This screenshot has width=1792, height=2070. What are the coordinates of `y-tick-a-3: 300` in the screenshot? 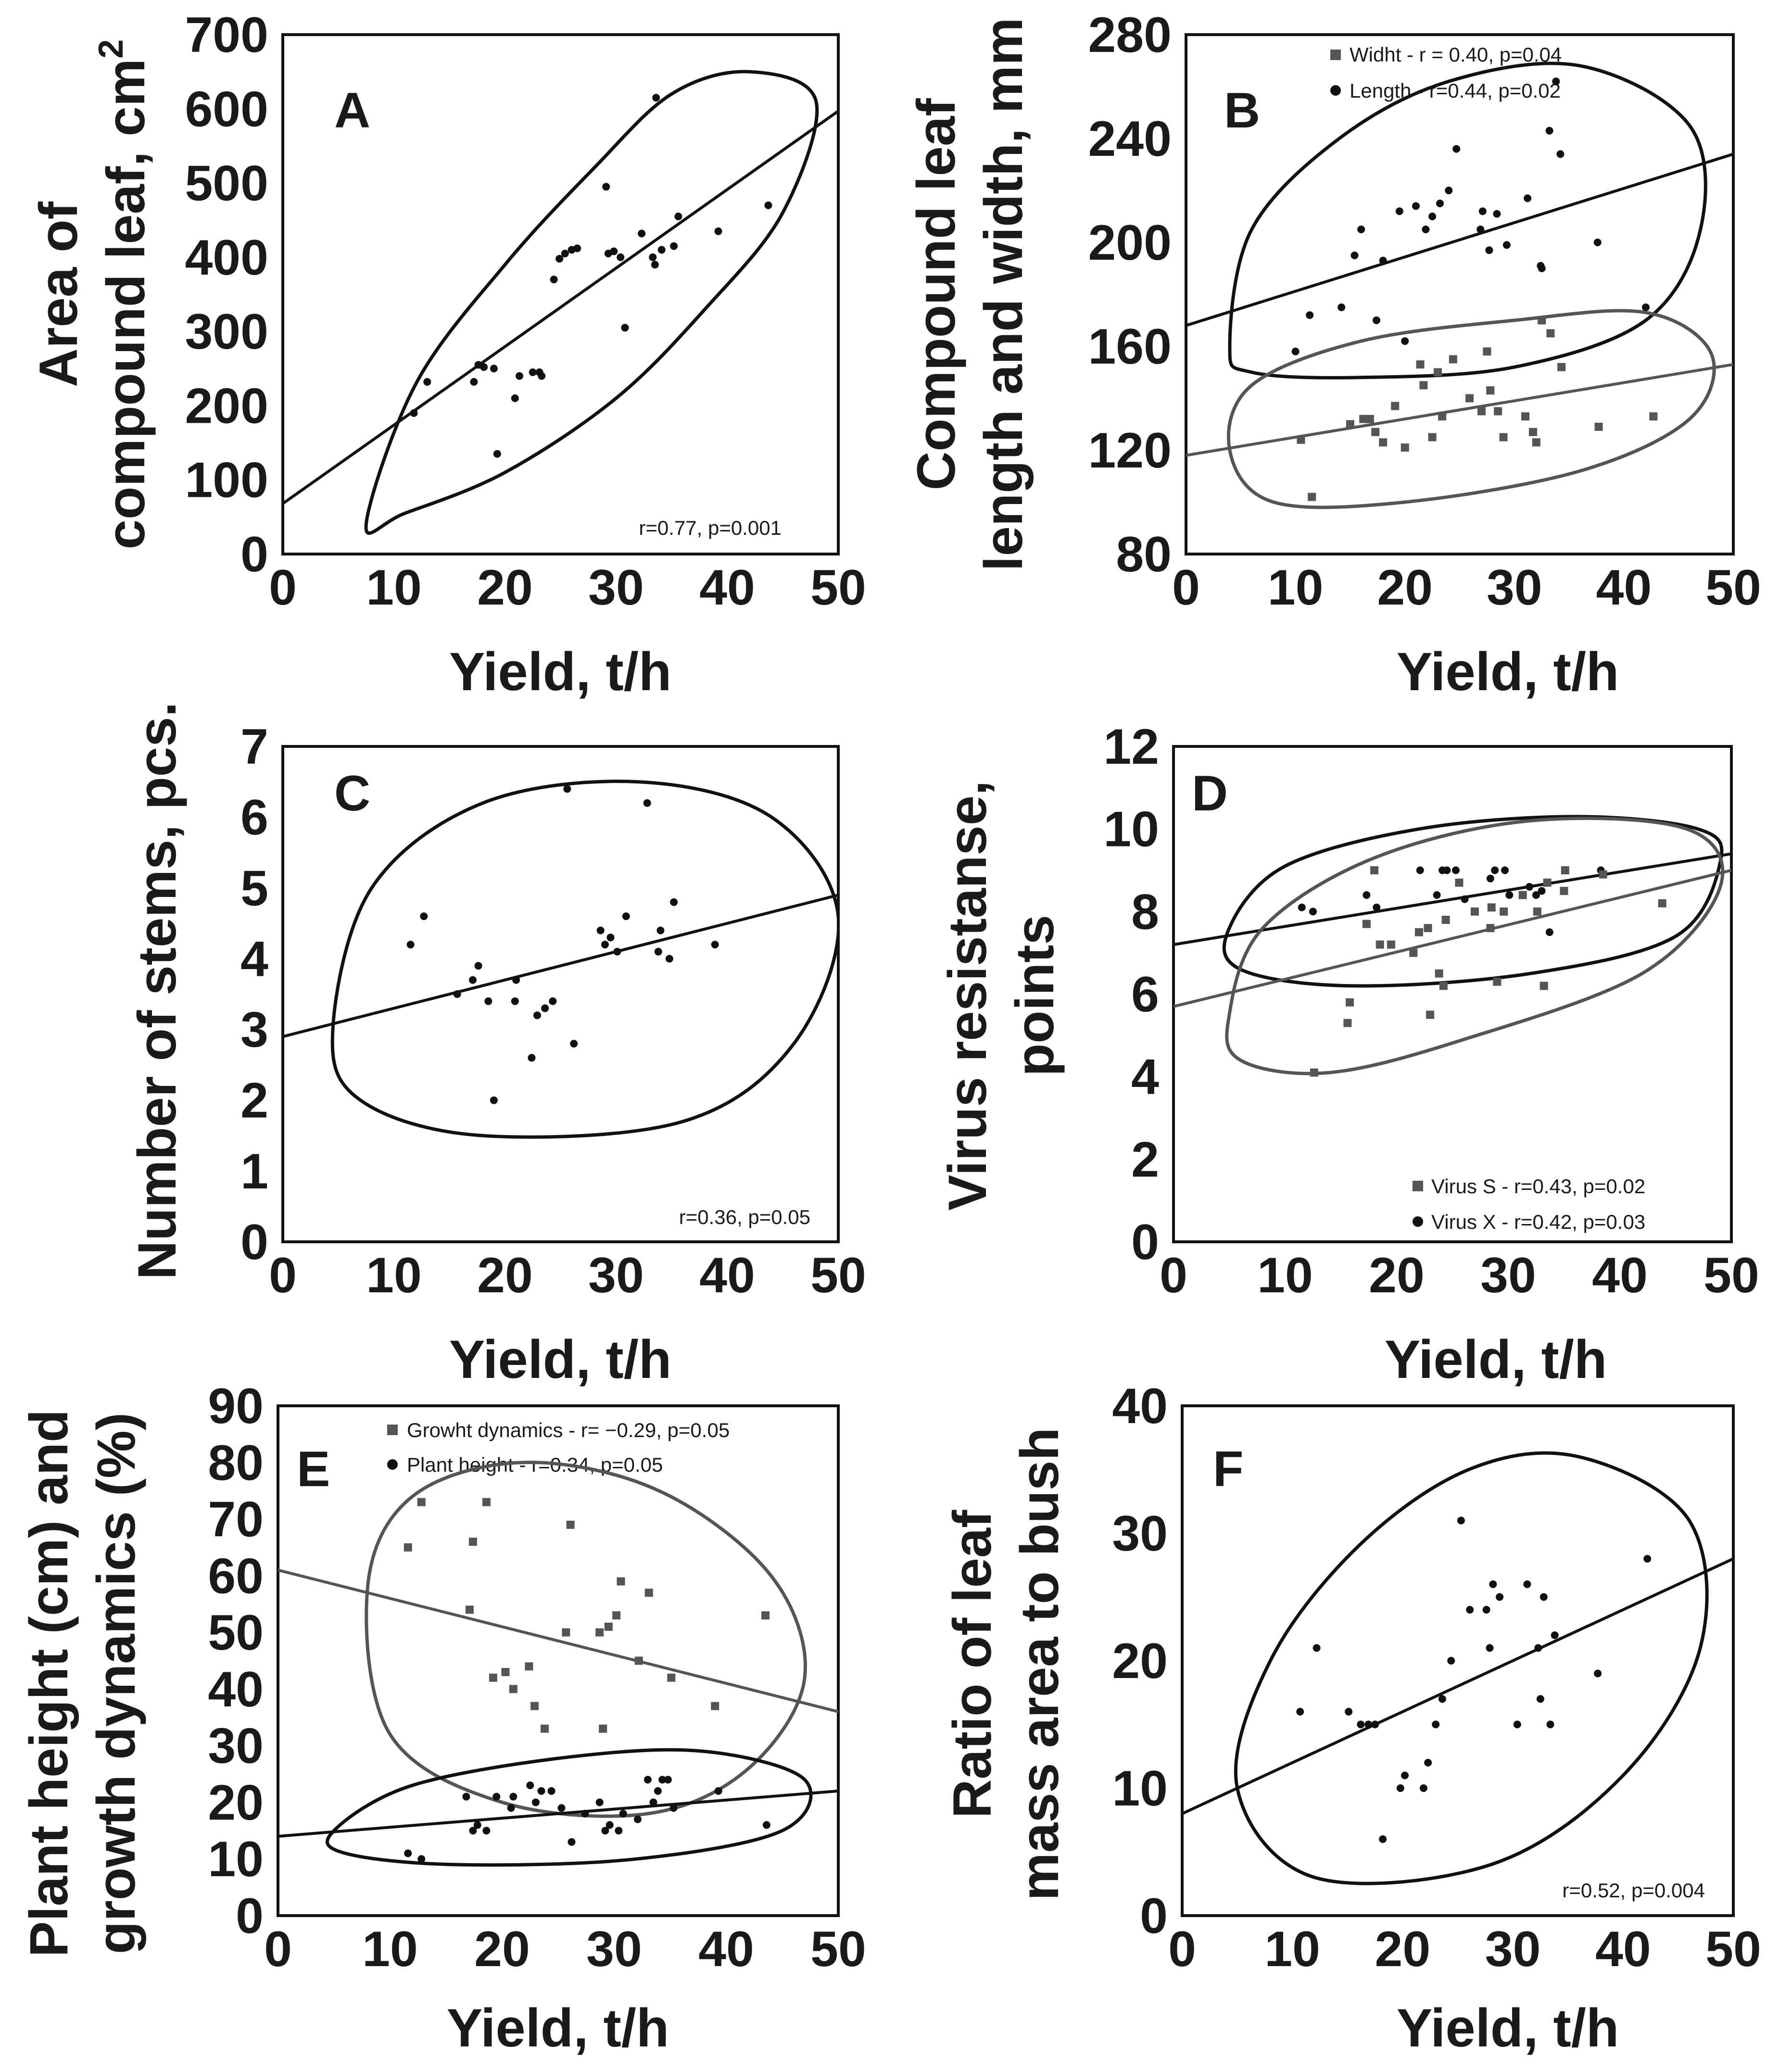 It's located at (227, 332).